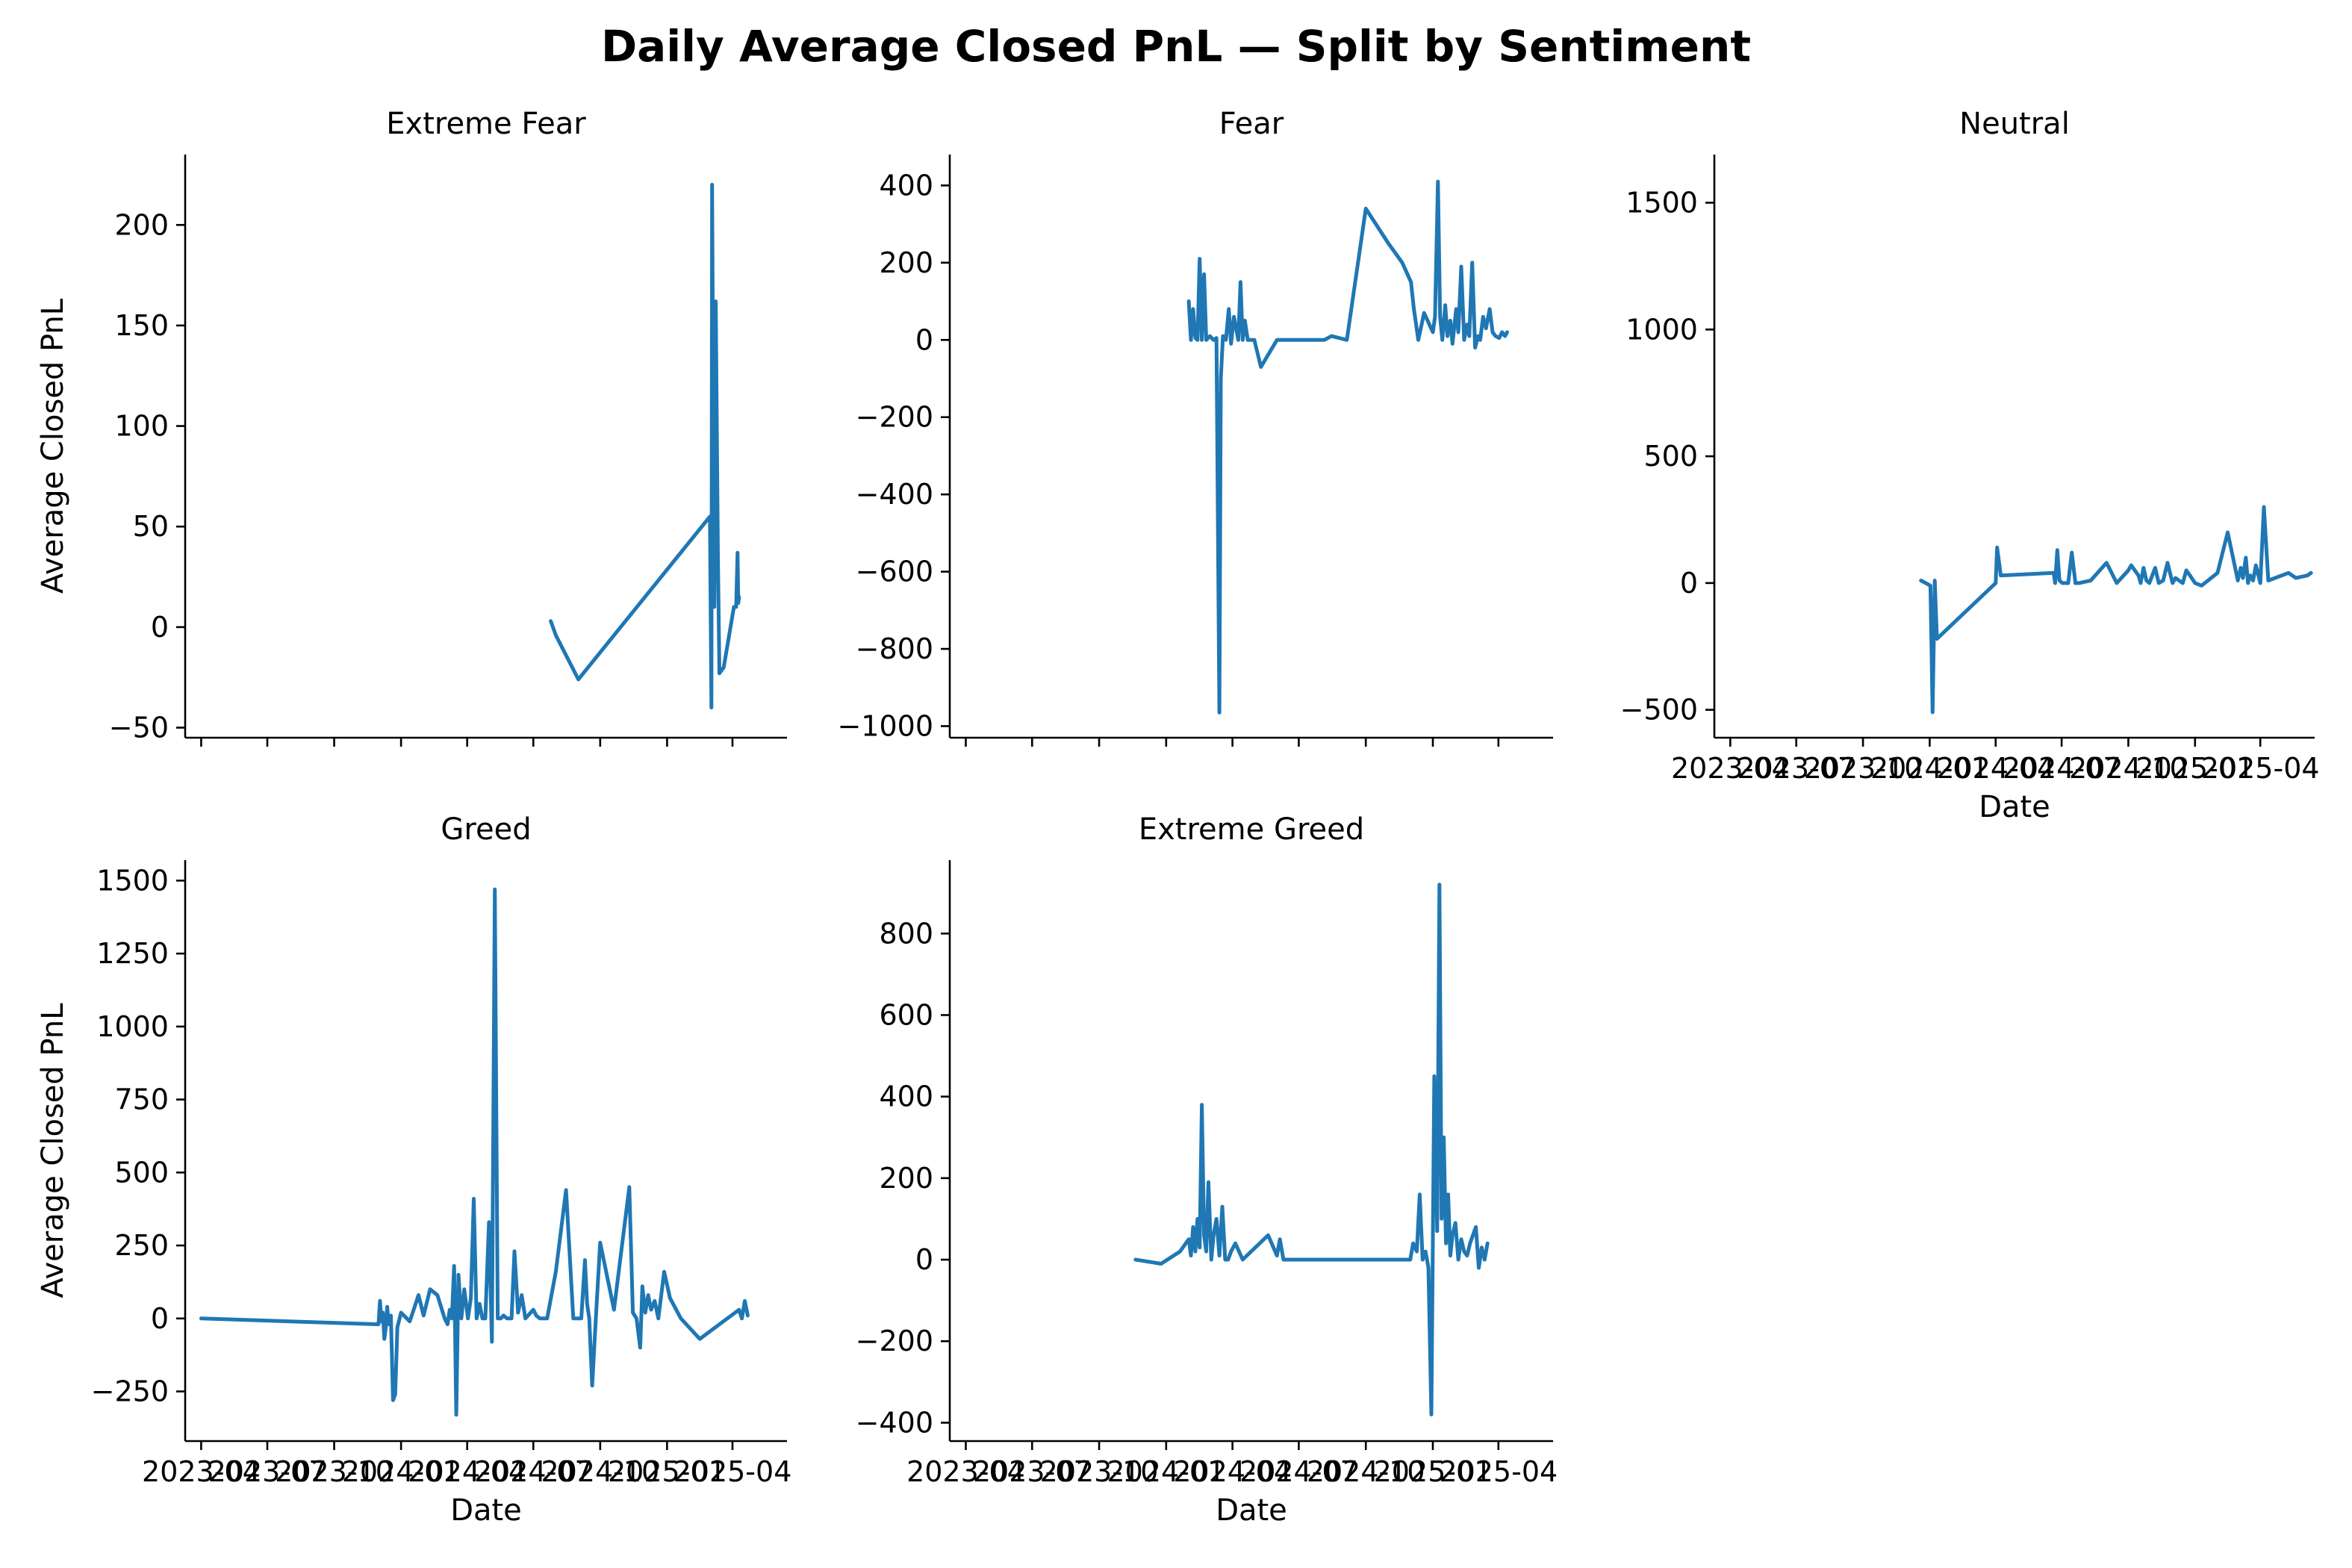 Image resolution: width=2352 pixels, height=1568 pixels. I want to click on panel-title: Fear, so click(1251, 124).